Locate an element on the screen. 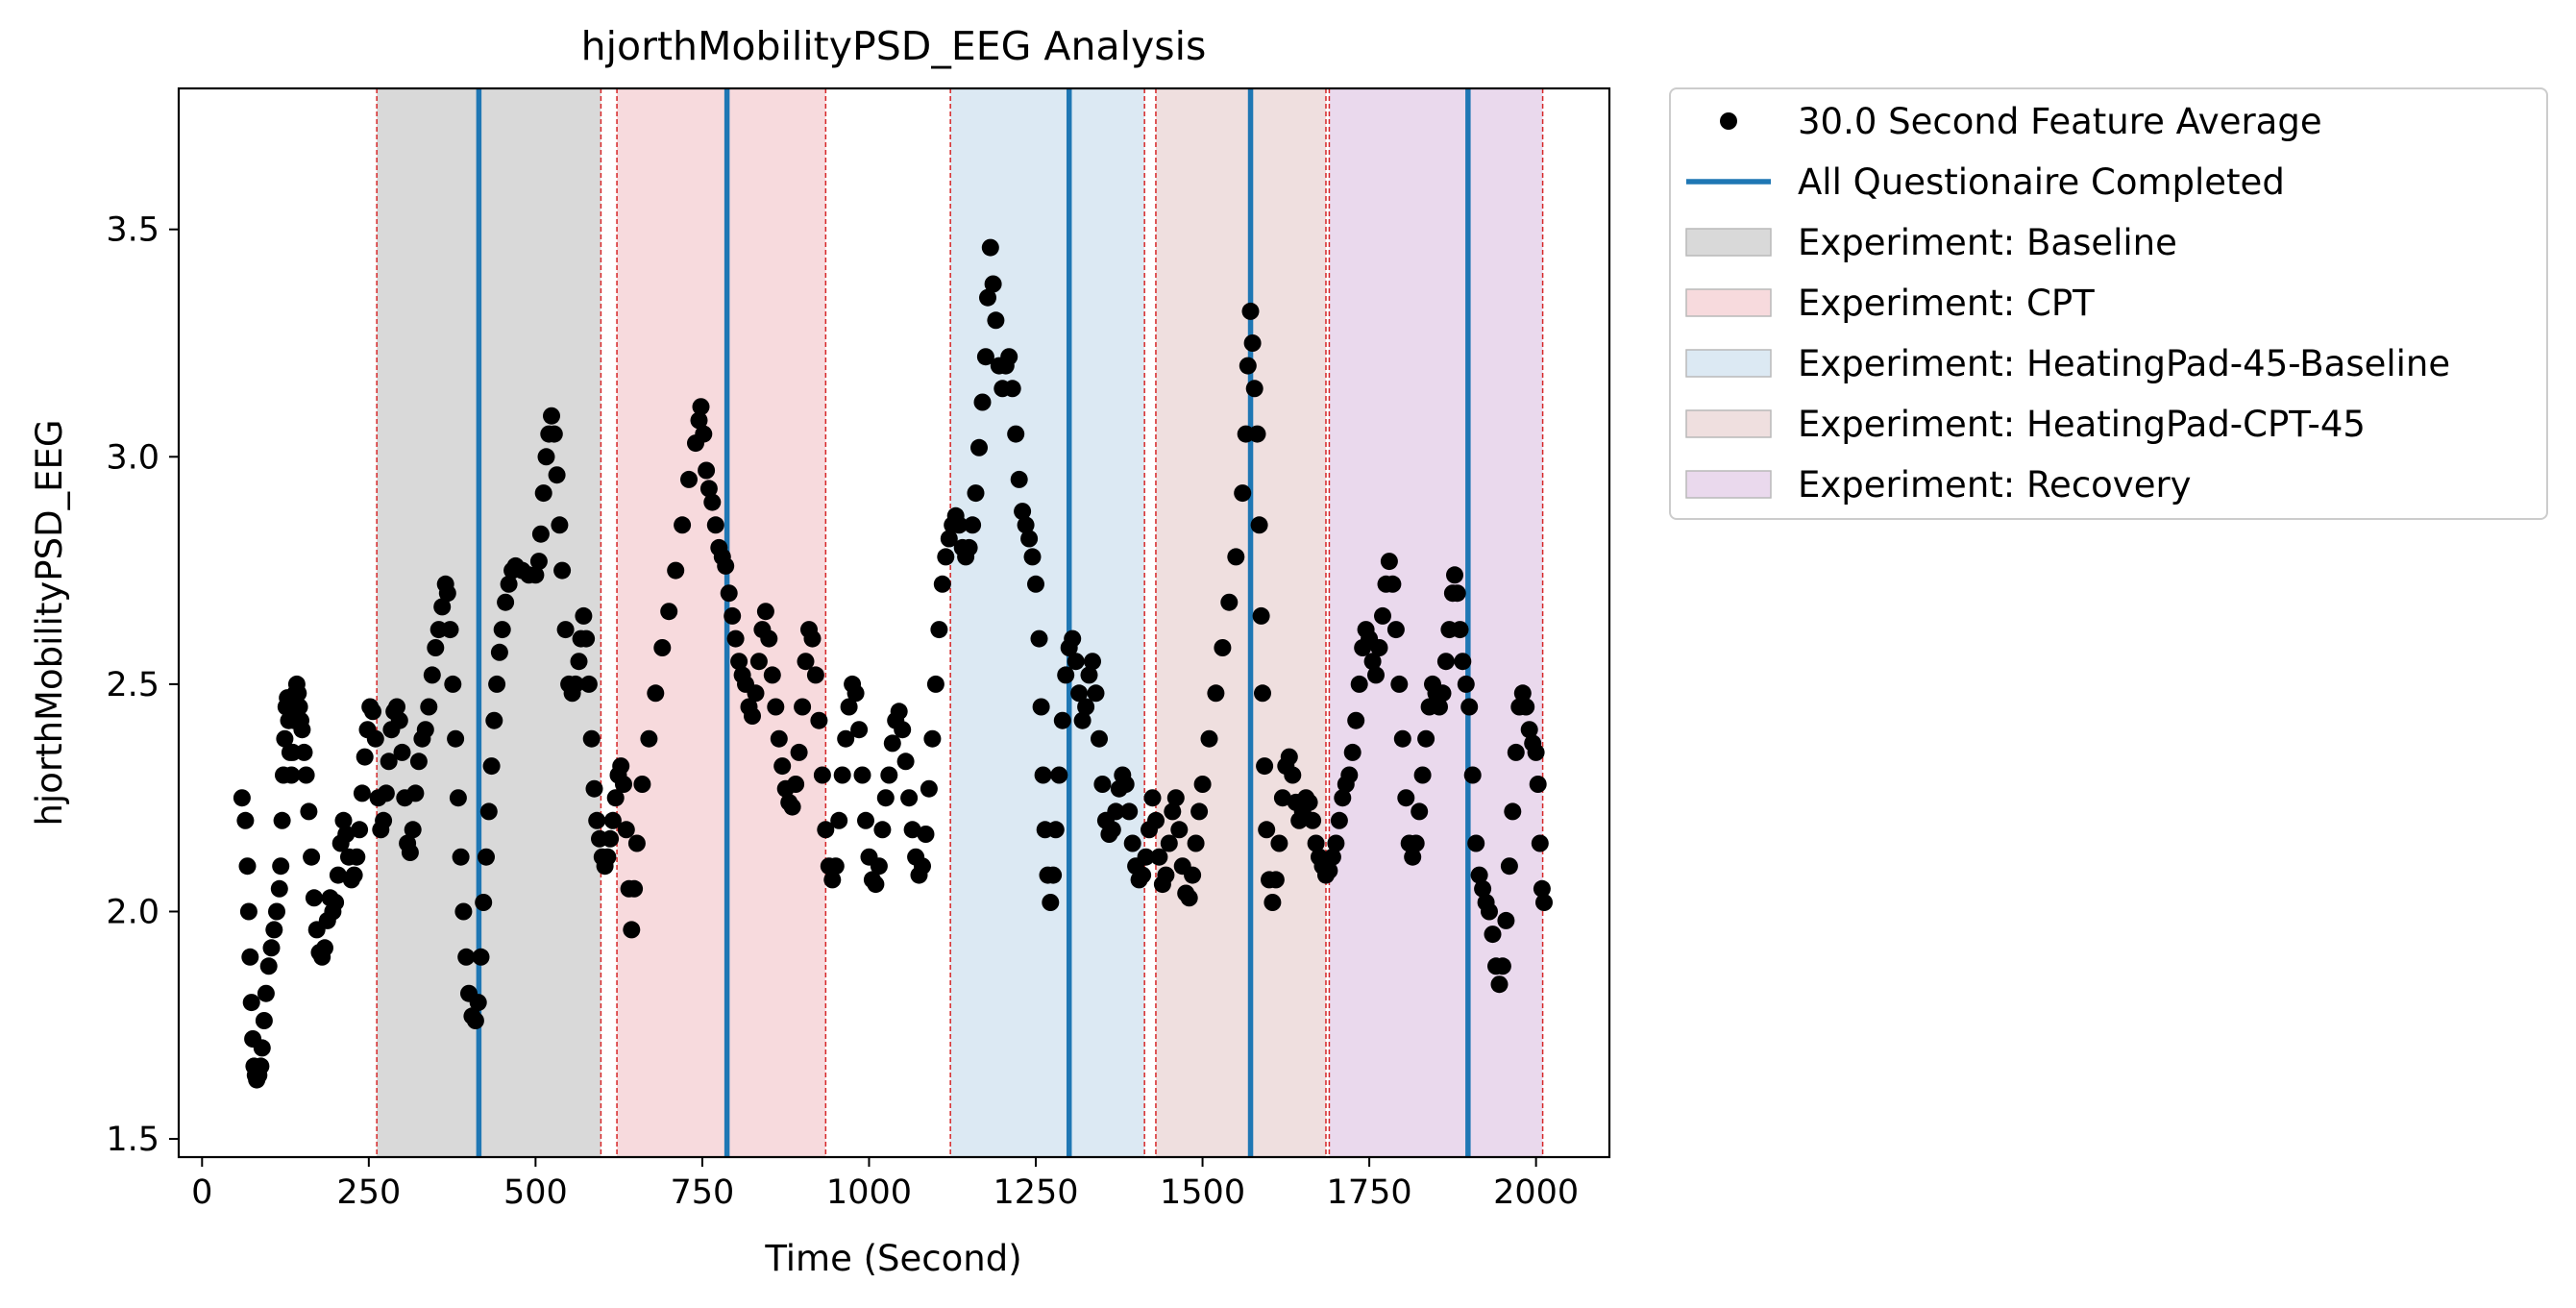 Image resolution: width=2576 pixels, height=1308 pixels. chart-title: hjorthMobilityPSD_EEG Analysis is located at coordinates (894, 46).